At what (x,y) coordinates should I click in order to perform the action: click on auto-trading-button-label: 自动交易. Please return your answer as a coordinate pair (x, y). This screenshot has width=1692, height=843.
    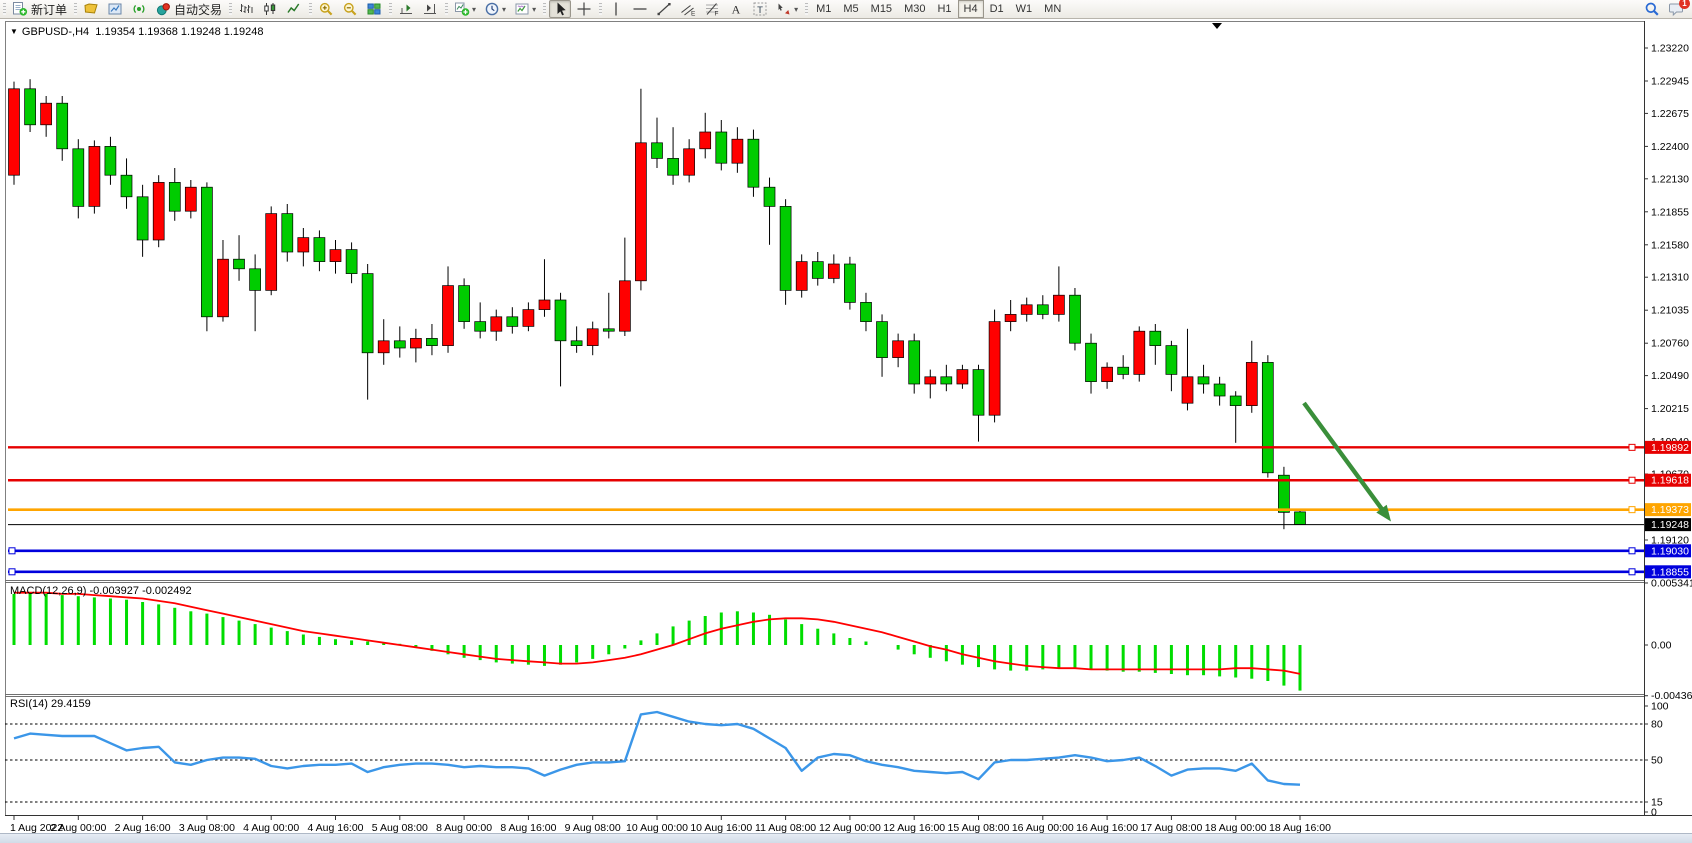
    Looking at the image, I should click on (198, 9).